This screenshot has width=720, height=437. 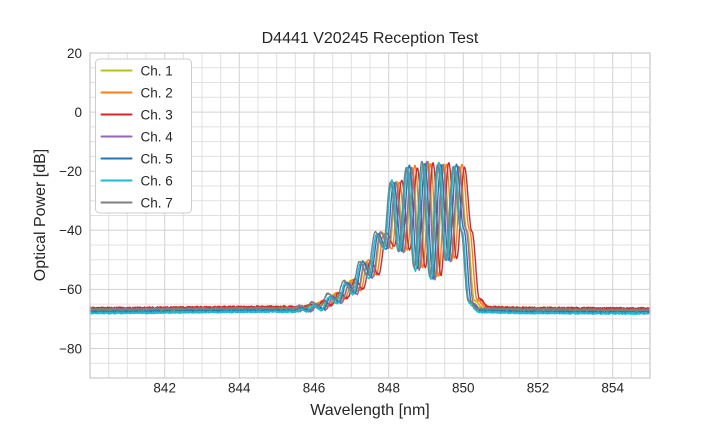 I want to click on x-tick-label: 842, so click(x=164, y=388).